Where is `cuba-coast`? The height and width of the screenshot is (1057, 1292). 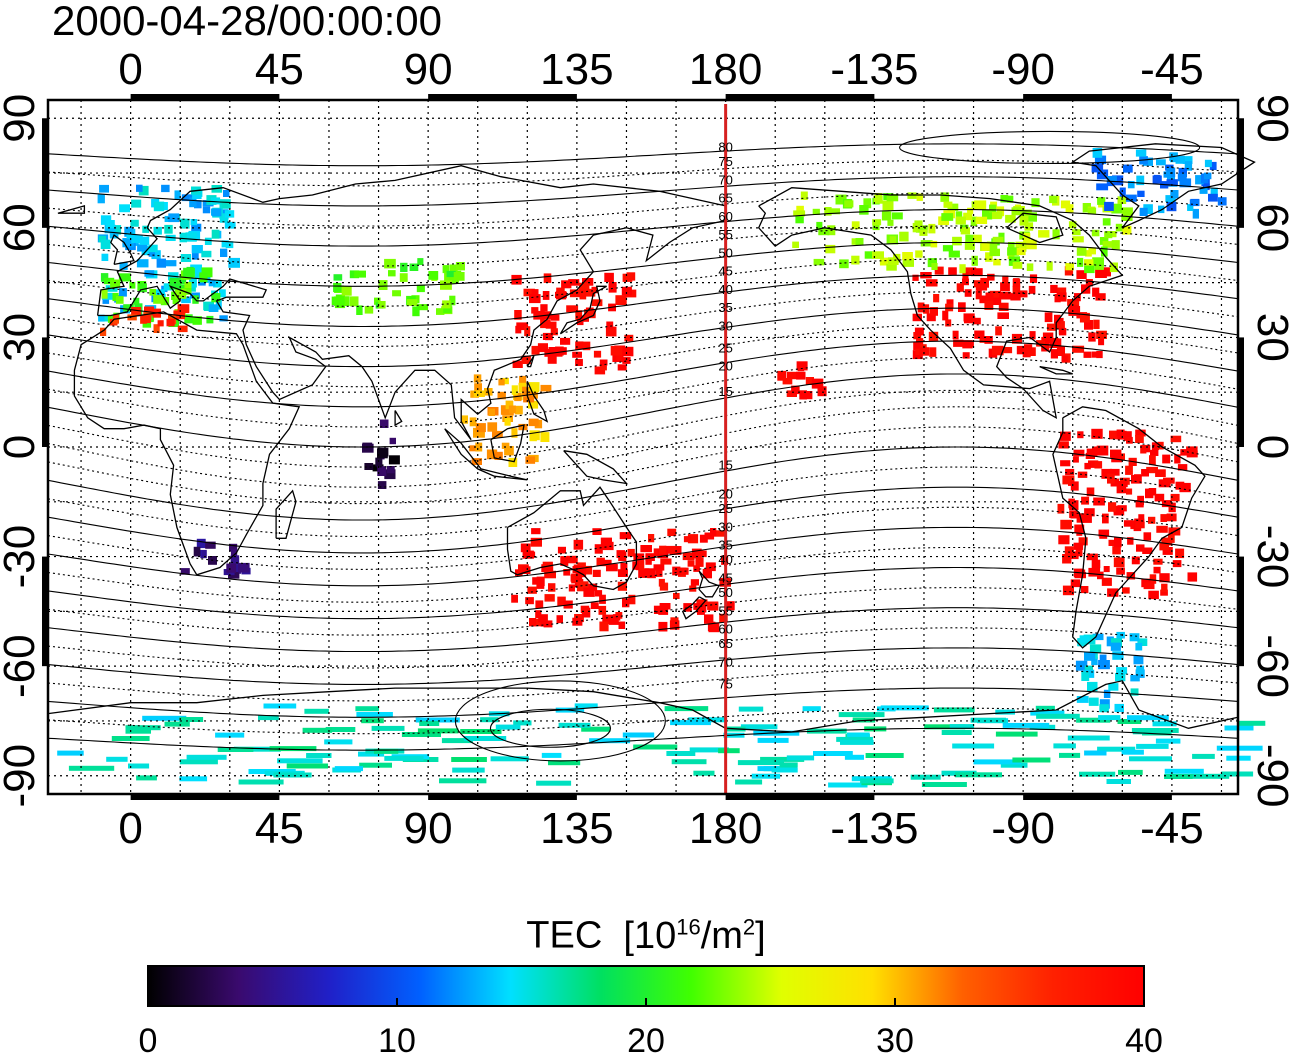
cuba-coast is located at coordinates (1056, 370).